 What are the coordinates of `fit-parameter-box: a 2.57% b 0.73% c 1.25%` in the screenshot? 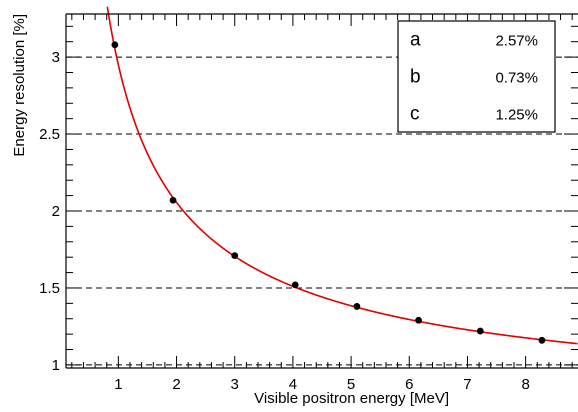 It's located at (476, 76).